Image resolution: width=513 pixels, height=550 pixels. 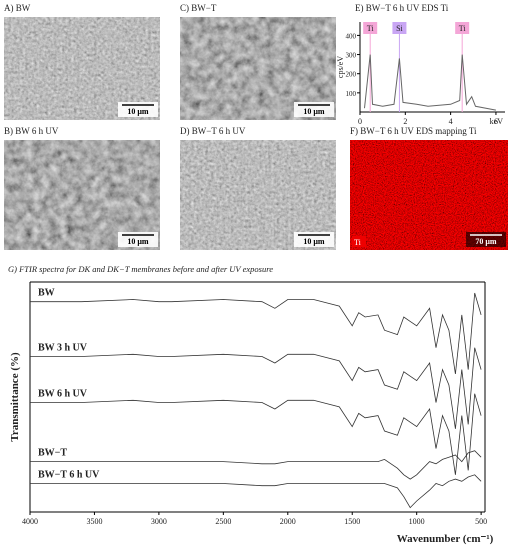 What do you see at coordinates (360, 121) in the screenshot?
I see `x-tick-label: 0` at bounding box center [360, 121].